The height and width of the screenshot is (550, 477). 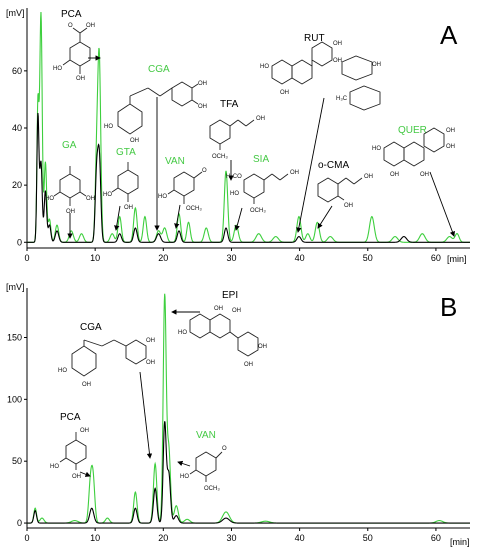 I want to click on y-tick-label: 150, so click(x=14, y=337).